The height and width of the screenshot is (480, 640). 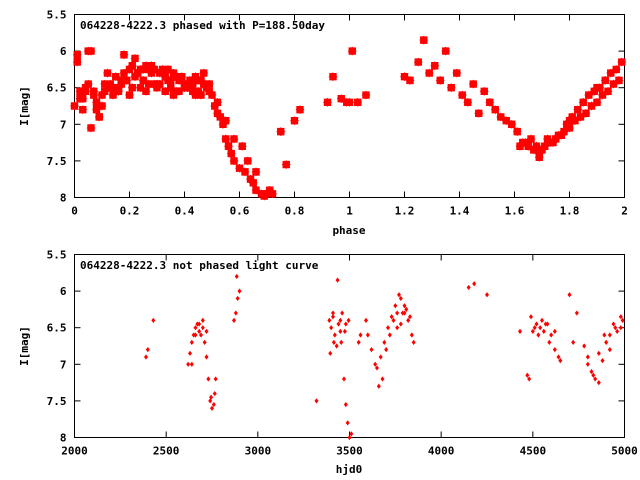 I want to click on x-tick-label: 0.2, so click(x=130, y=211).